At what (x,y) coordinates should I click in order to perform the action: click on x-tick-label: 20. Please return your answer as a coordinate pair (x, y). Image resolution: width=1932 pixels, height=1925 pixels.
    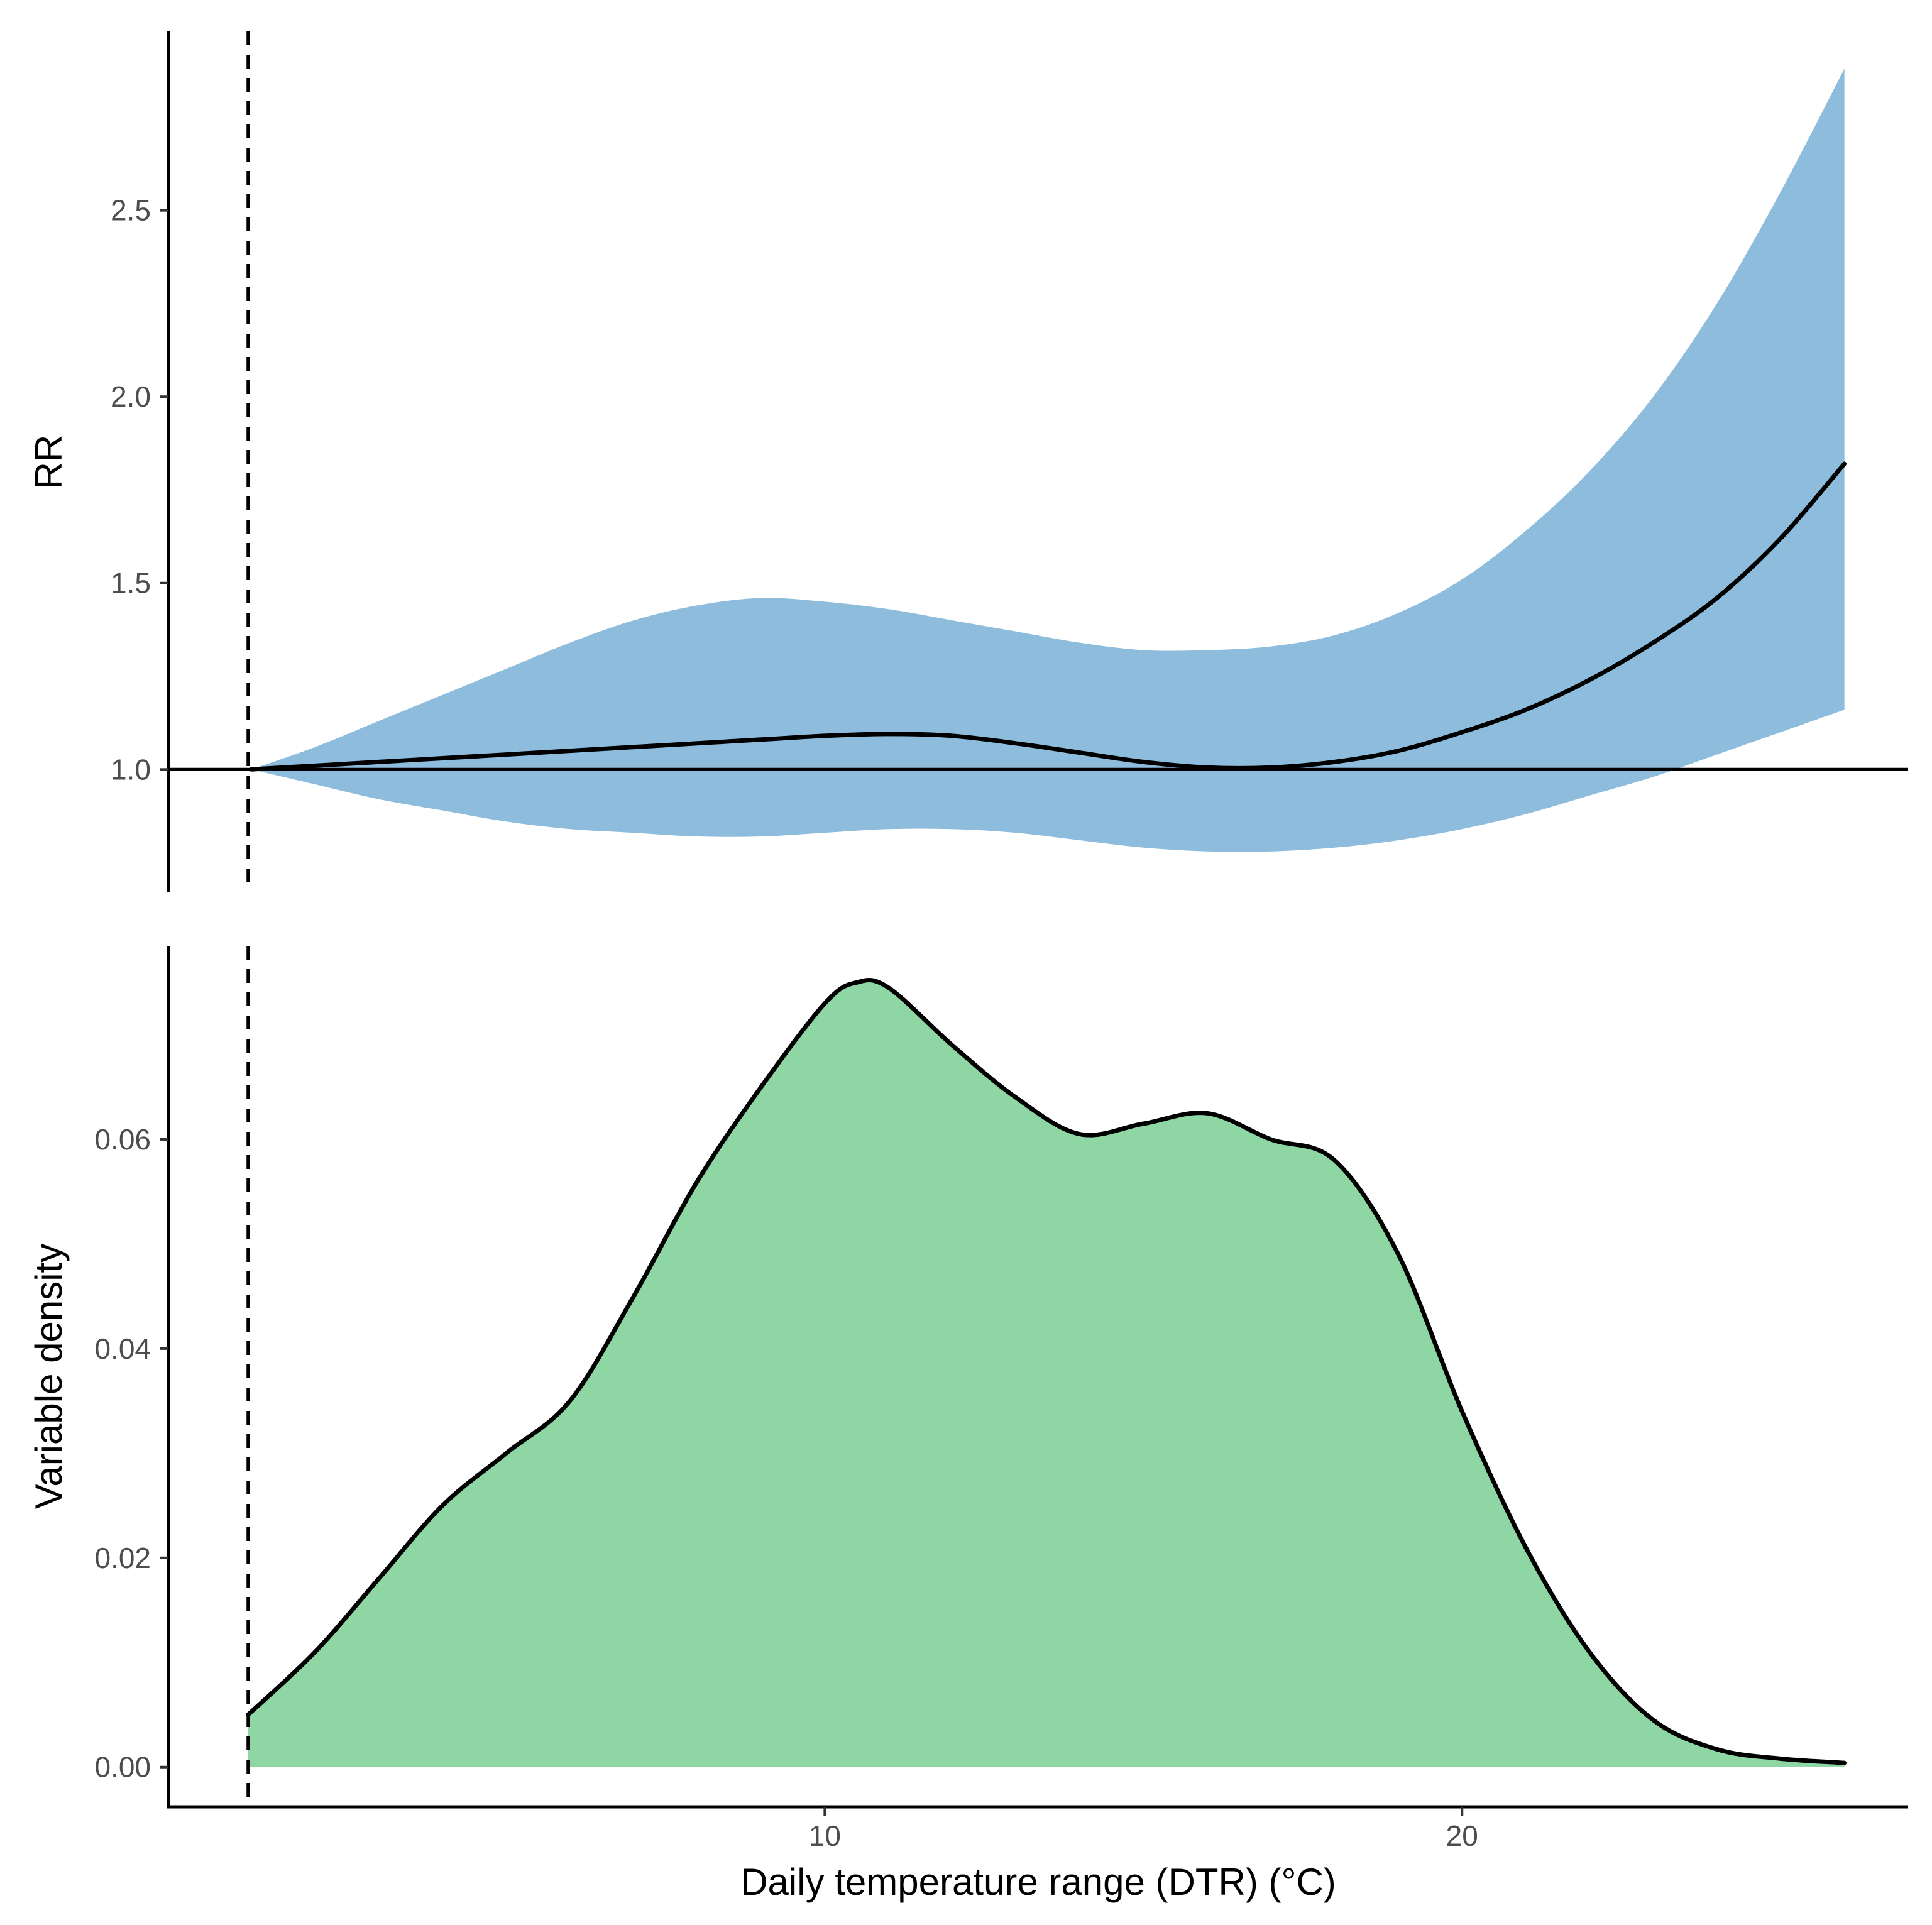
    Looking at the image, I should click on (1462, 1835).